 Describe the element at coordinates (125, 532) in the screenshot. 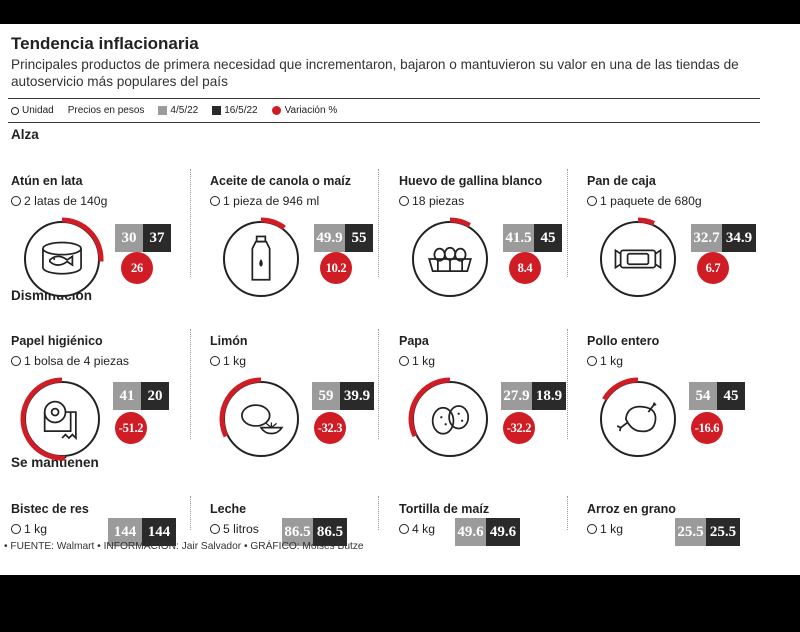

I see `price-before: 144` at that location.